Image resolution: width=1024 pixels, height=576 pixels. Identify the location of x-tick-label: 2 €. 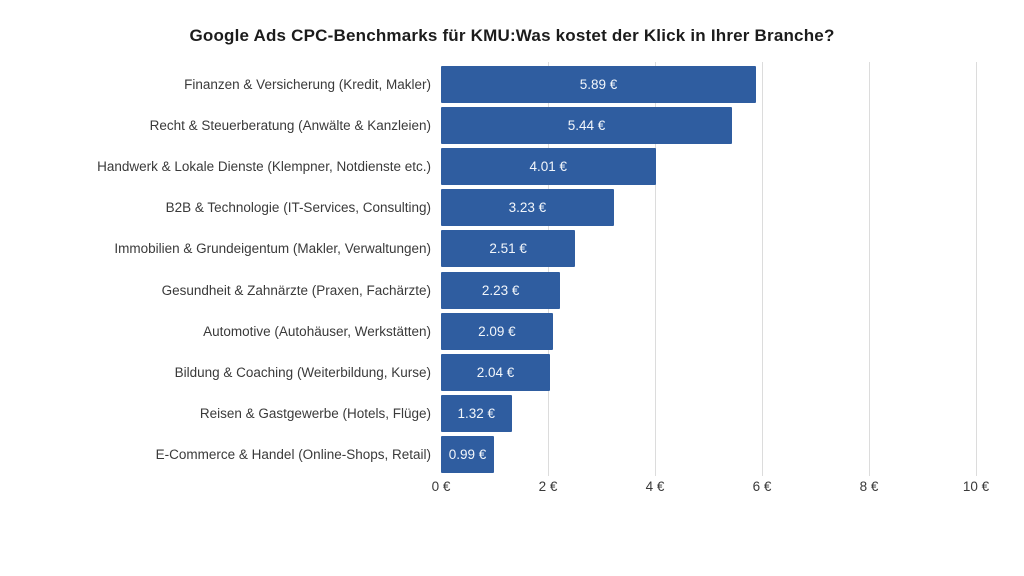
(548, 486).